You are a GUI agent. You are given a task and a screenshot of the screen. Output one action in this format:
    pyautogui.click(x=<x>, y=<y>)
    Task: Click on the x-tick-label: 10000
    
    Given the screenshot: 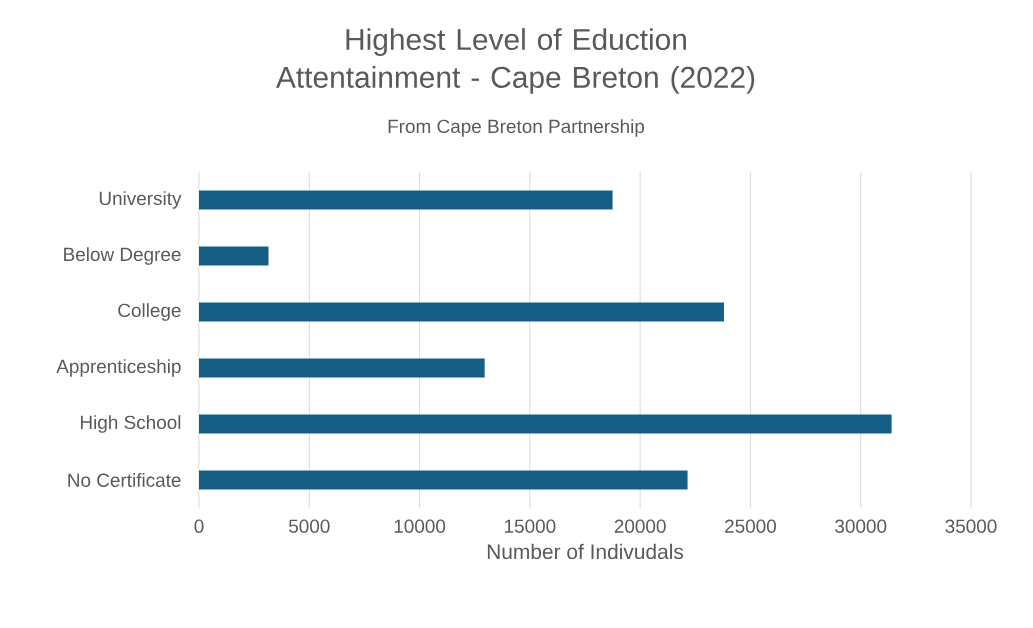 What is the action you would take?
    pyautogui.click(x=420, y=526)
    